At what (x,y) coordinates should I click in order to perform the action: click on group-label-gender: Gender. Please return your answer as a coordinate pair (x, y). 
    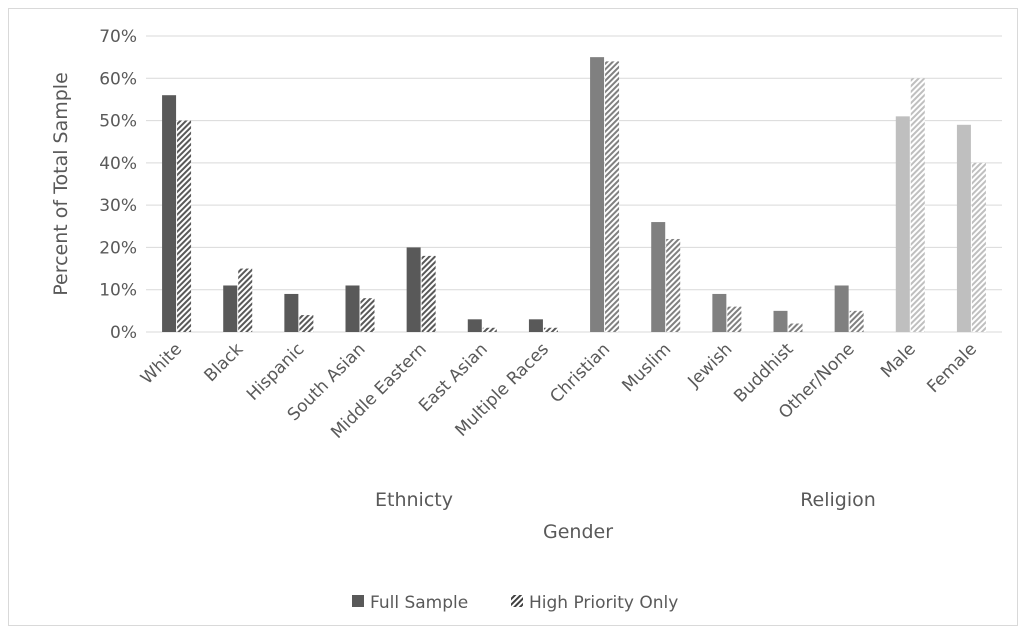
    Looking at the image, I should click on (578, 532).